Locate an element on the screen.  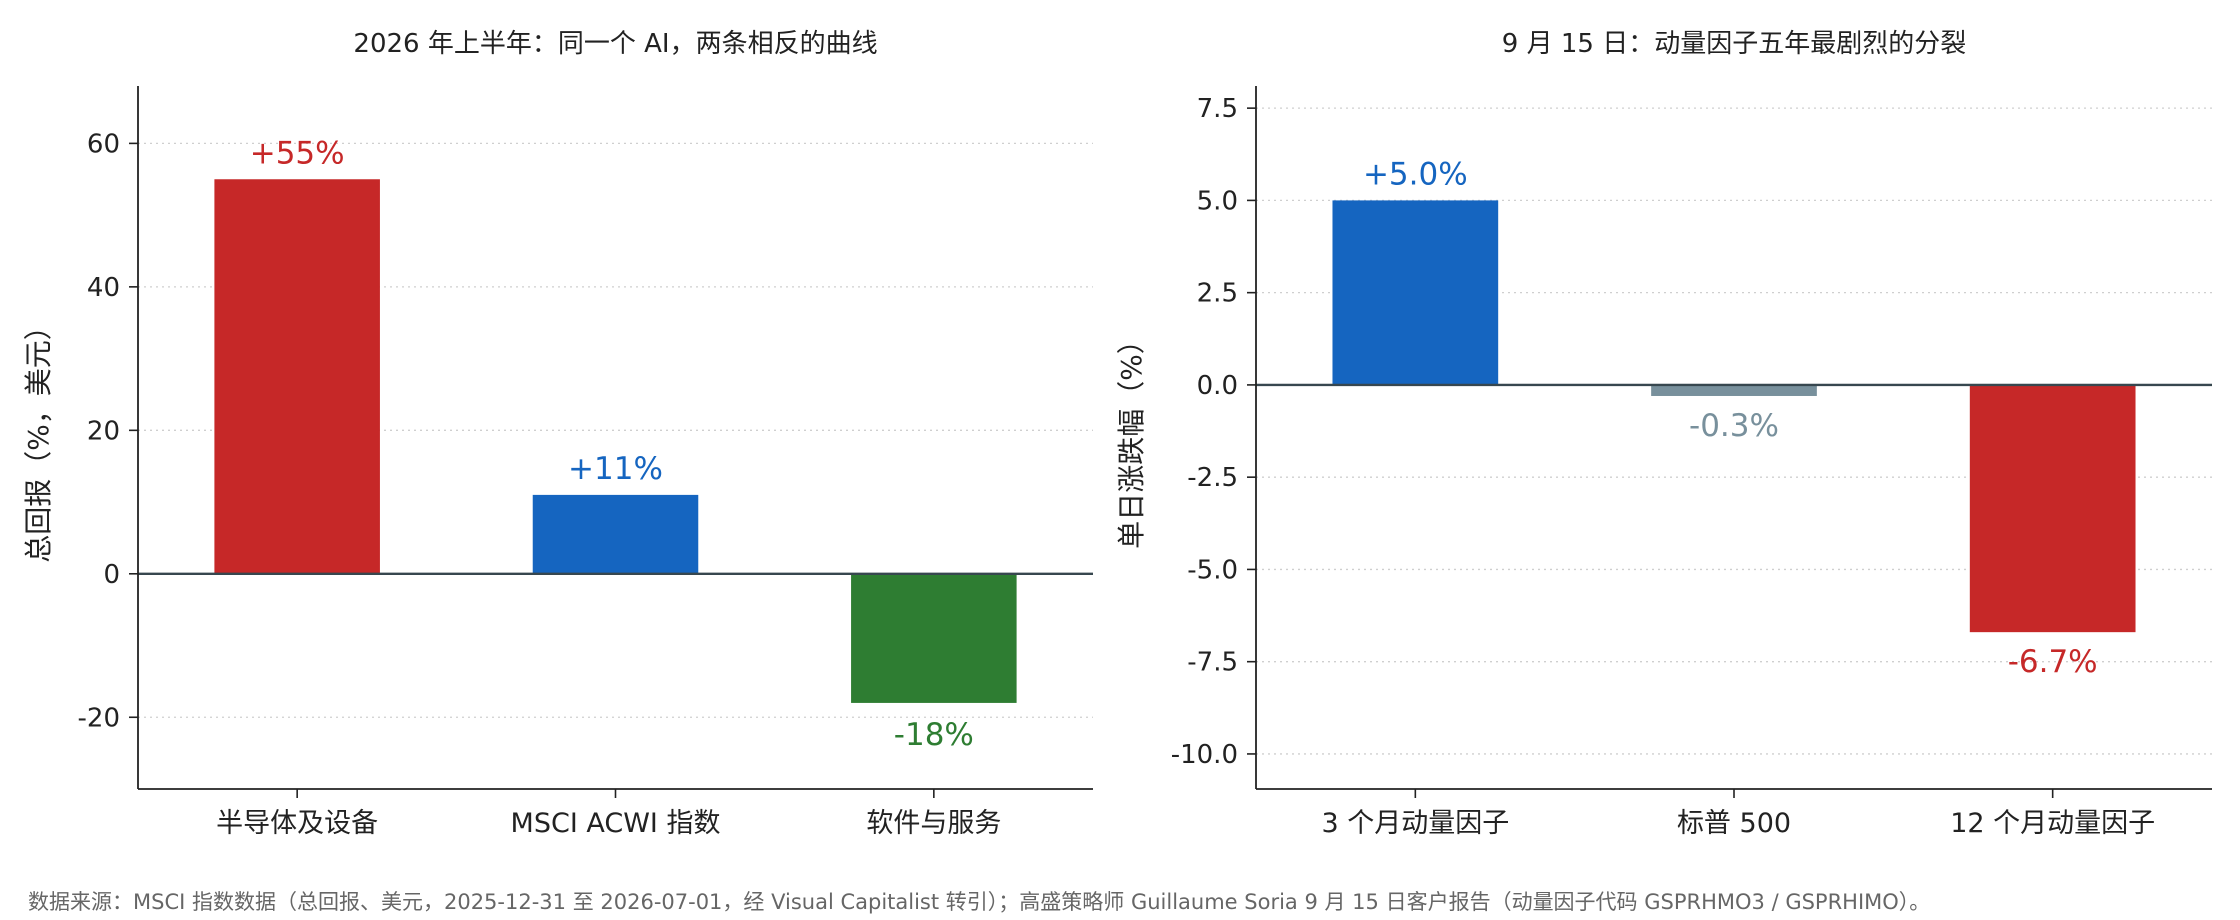
data-label: +5.0% is located at coordinates (1415, 174).